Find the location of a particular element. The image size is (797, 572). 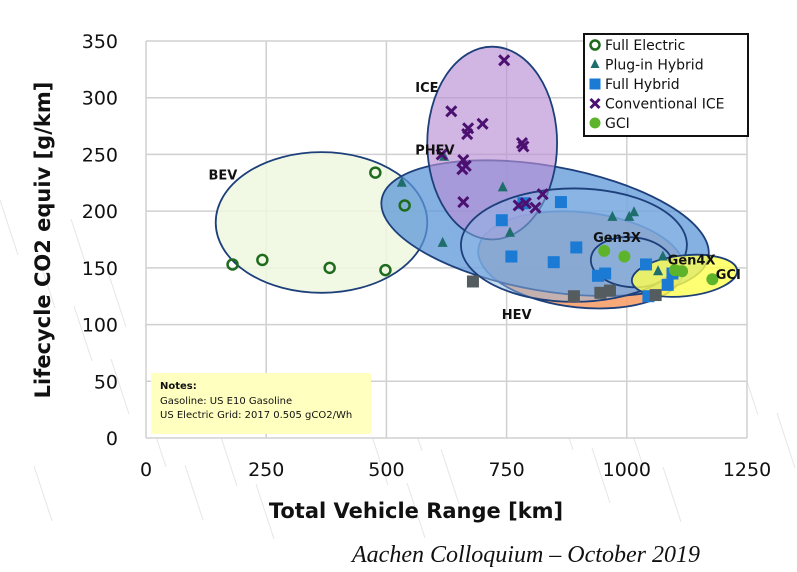

label-hev: HEV is located at coordinates (517, 315).